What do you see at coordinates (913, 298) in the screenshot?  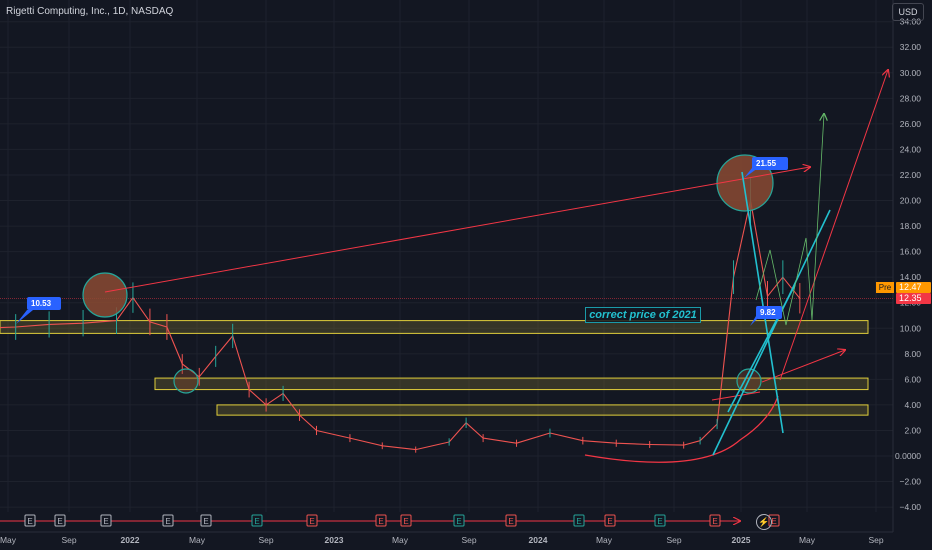 I see `last-price-tag: 12.35` at bounding box center [913, 298].